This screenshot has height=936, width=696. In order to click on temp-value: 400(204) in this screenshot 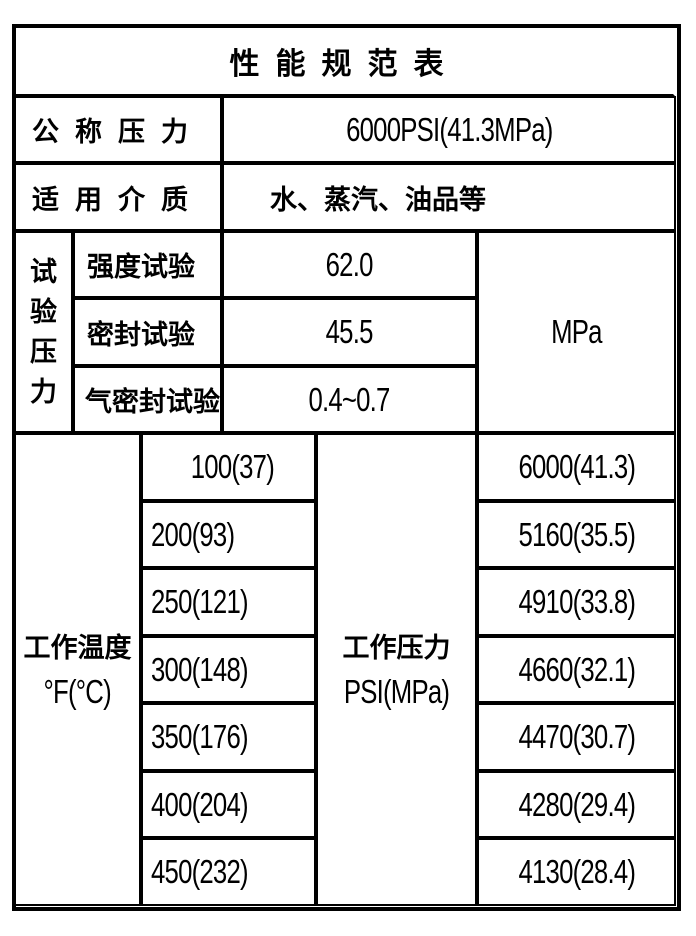, I will do `click(200, 804)`.